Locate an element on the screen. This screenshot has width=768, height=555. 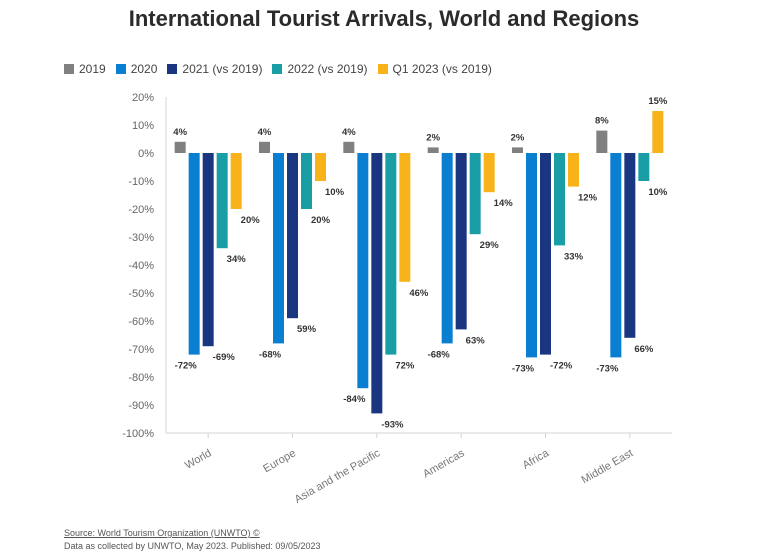
data-label: -69% is located at coordinates (224, 357).